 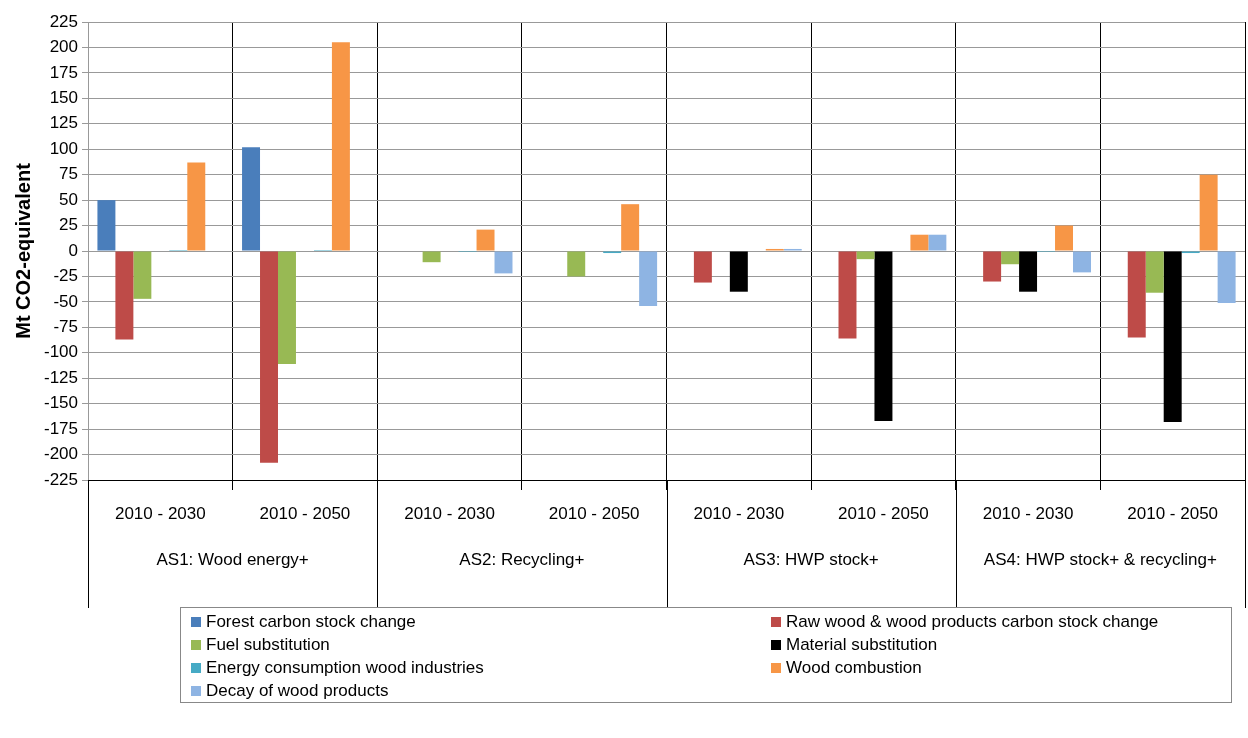 What do you see at coordinates (66, 327) in the screenshot?
I see `y-tick-label: -75` at bounding box center [66, 327].